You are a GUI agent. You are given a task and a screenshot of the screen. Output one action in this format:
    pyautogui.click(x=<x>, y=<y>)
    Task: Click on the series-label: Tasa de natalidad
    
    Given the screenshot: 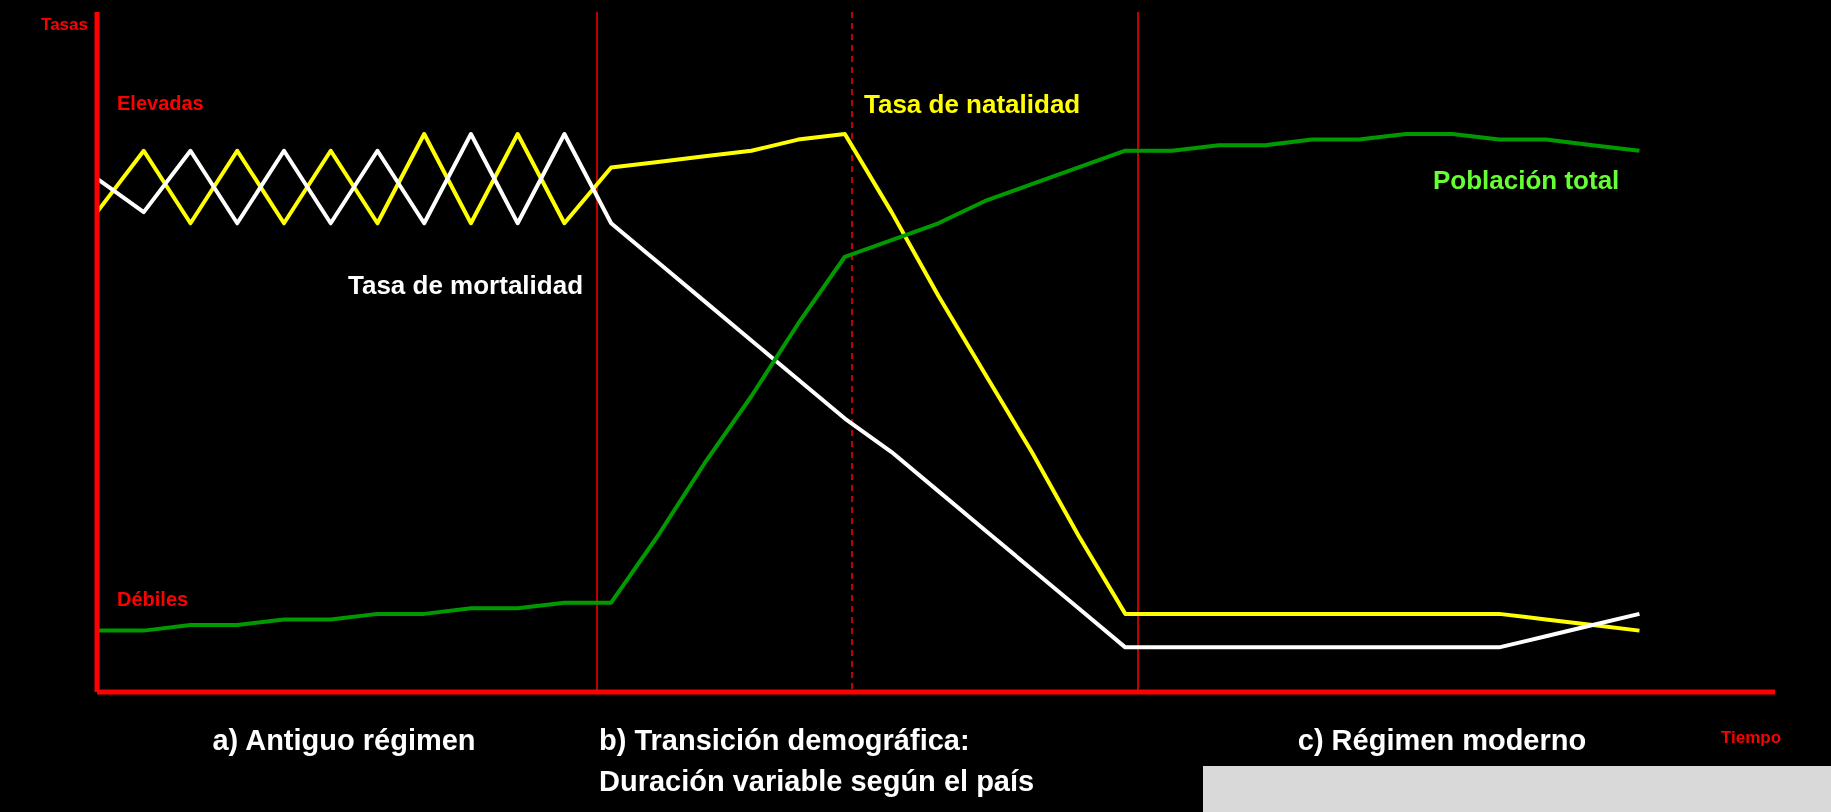 What is the action you would take?
    pyautogui.click(x=972, y=104)
    